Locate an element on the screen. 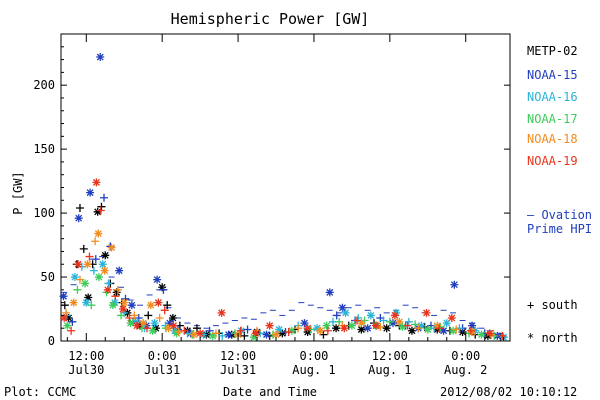  legend-item-noaa-15: NOAA-15 is located at coordinates (552, 75).